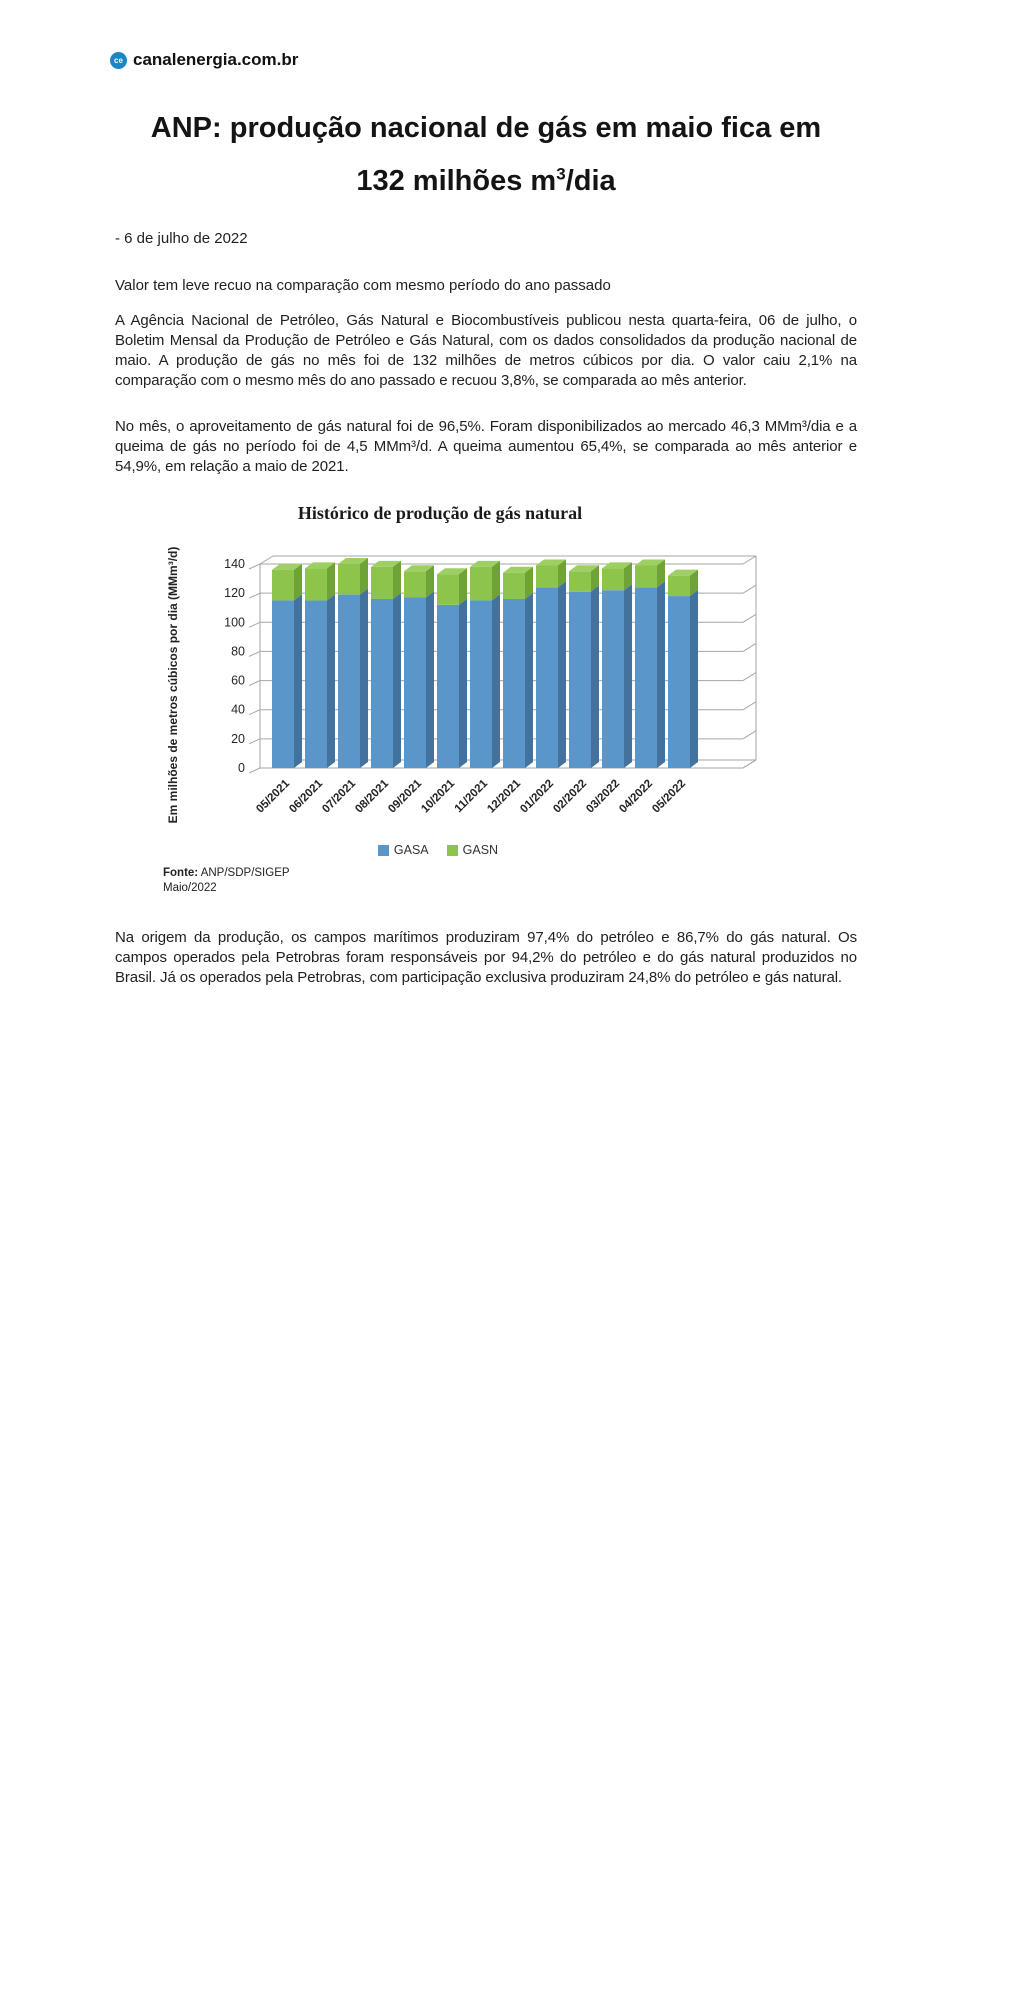  I want to click on chart-source-line: Fonte: ANP/SDP/SIGEP, so click(226, 873).